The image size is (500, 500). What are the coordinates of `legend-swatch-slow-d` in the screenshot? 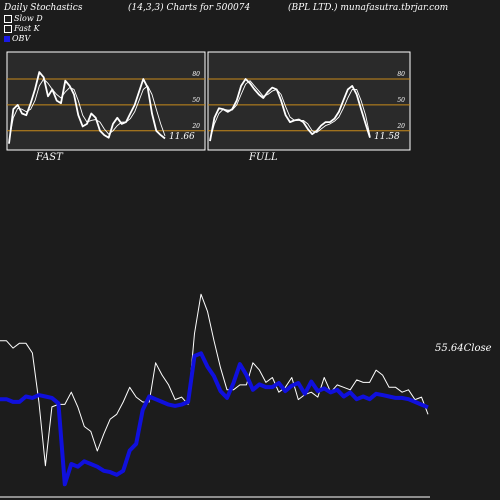 It's located at (8, 18).